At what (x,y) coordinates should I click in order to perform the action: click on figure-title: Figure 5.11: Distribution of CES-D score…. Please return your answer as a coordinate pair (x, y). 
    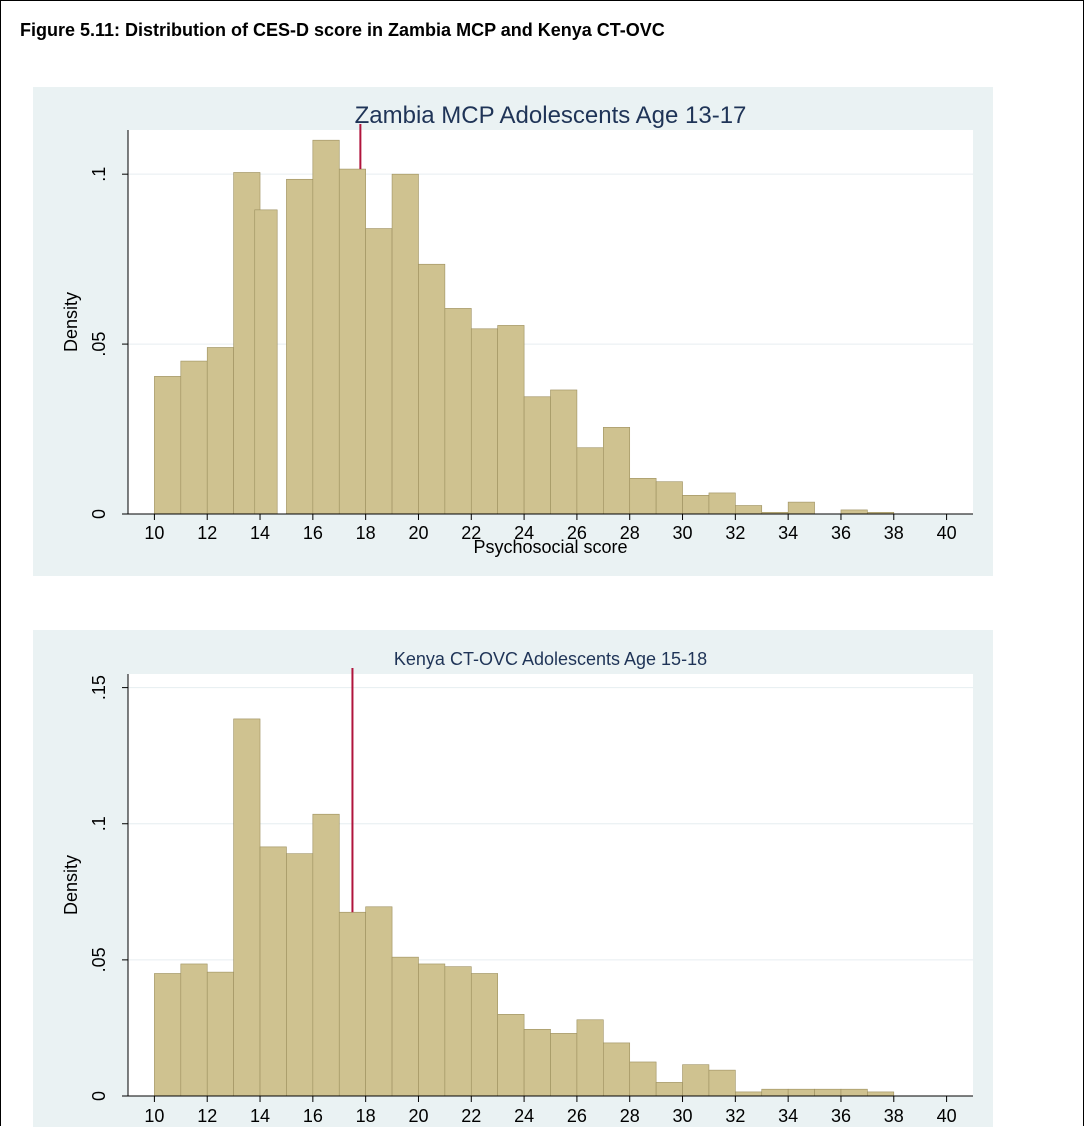
    Looking at the image, I should click on (342, 30).